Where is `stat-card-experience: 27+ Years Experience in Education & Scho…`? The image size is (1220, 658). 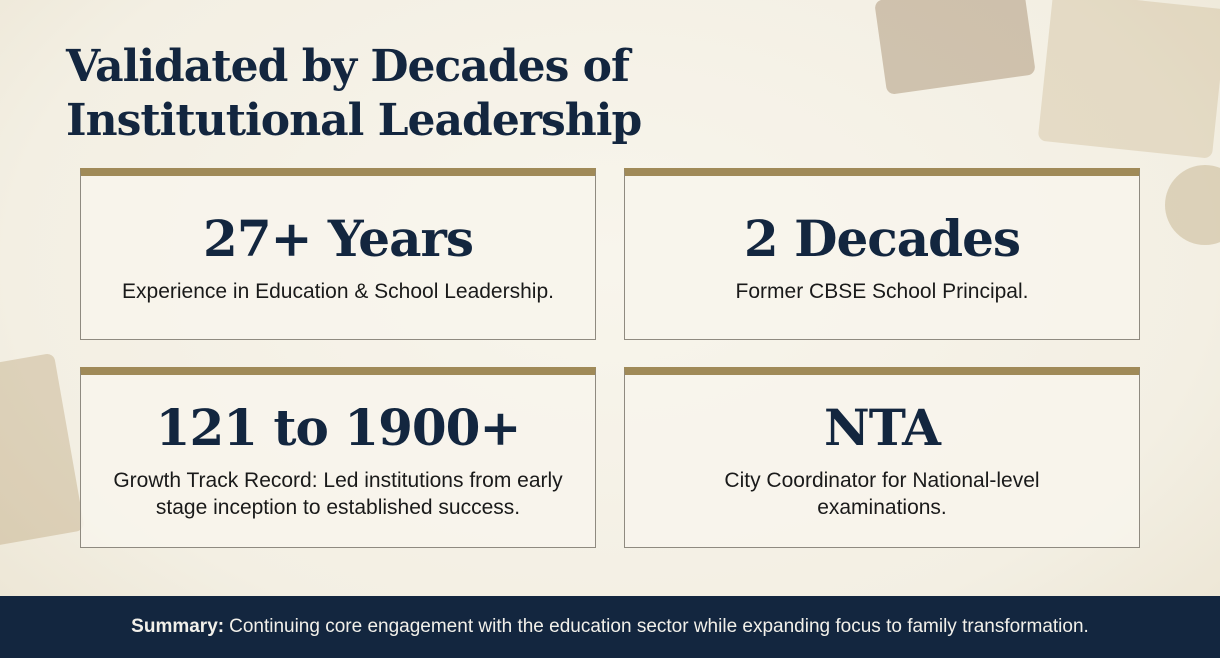 stat-card-experience: 27+ Years Experience in Education & Scho… is located at coordinates (338, 254).